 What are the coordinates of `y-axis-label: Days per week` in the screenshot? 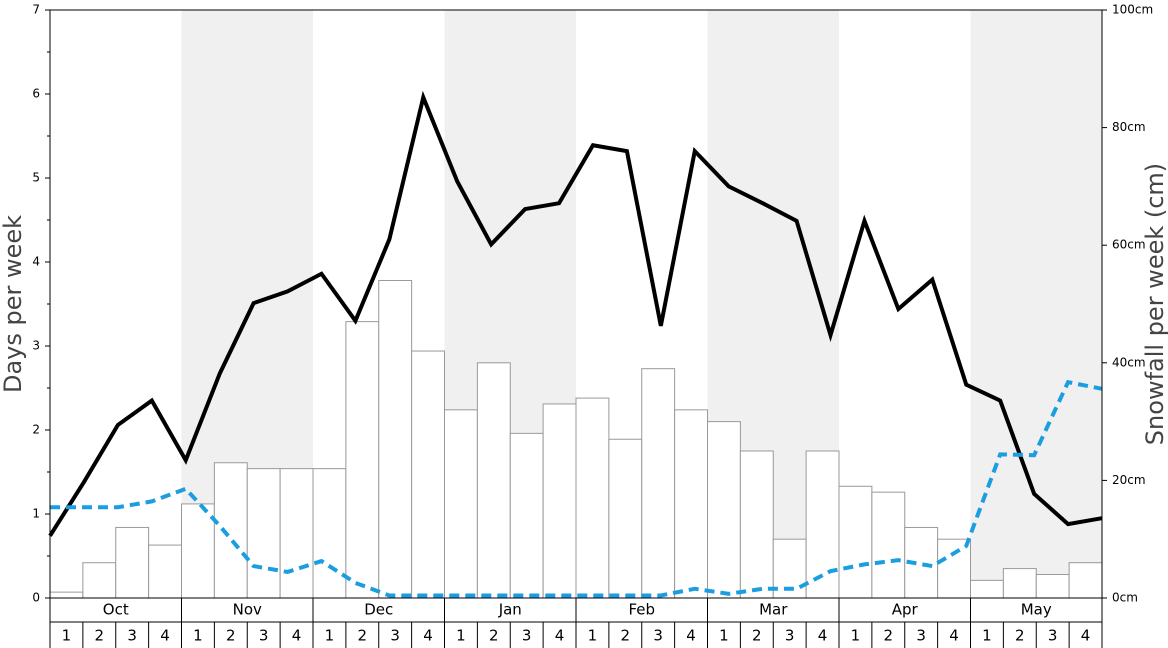 It's located at (13, 304).